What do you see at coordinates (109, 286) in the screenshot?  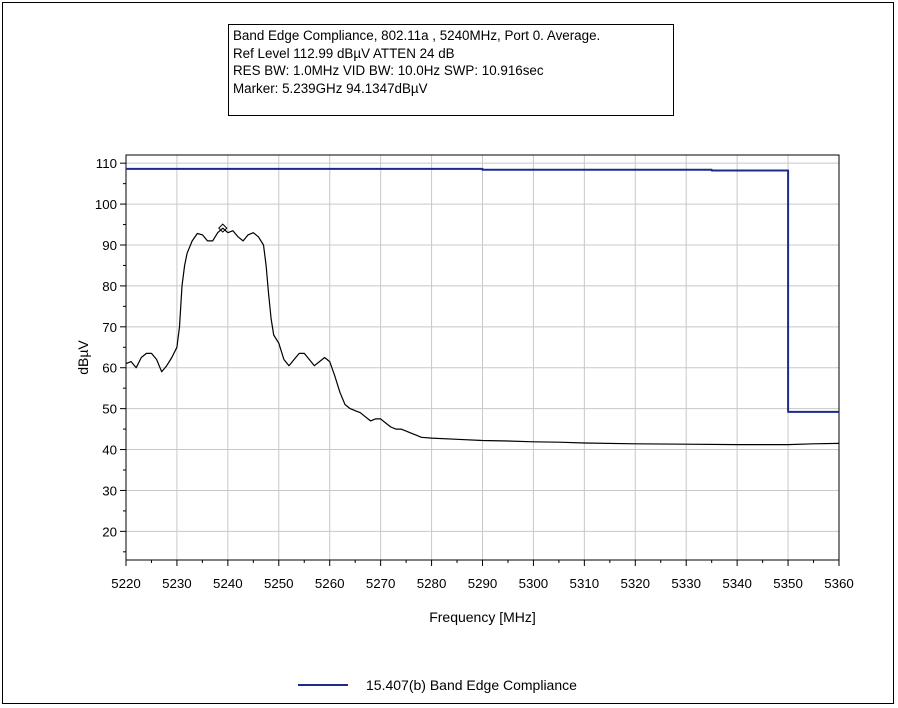 I see `y-tick-label: 80` at bounding box center [109, 286].